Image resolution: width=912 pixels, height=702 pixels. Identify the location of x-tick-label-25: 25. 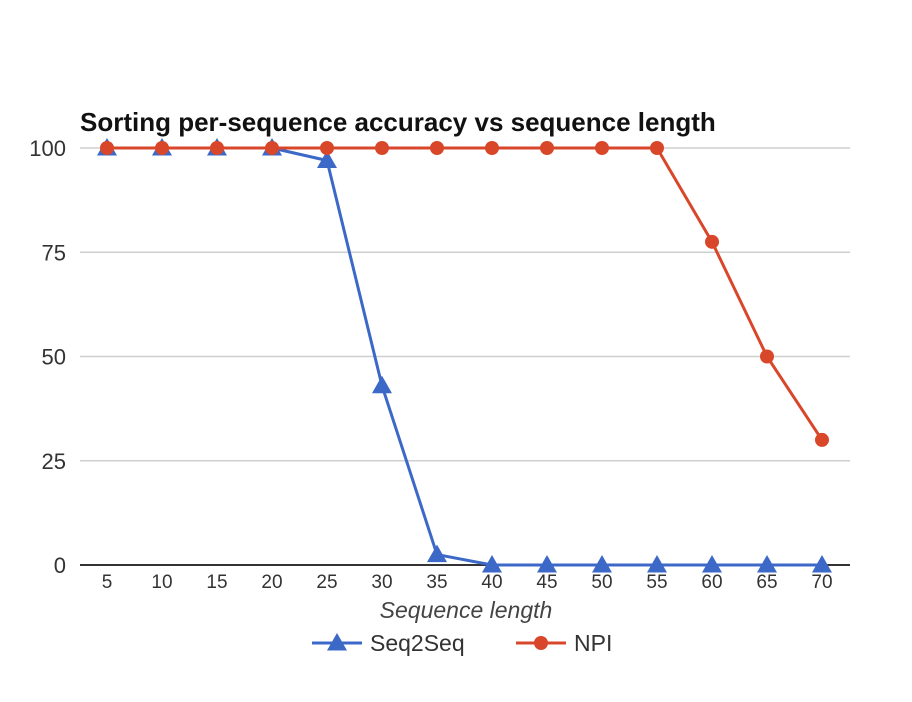
(326, 582).